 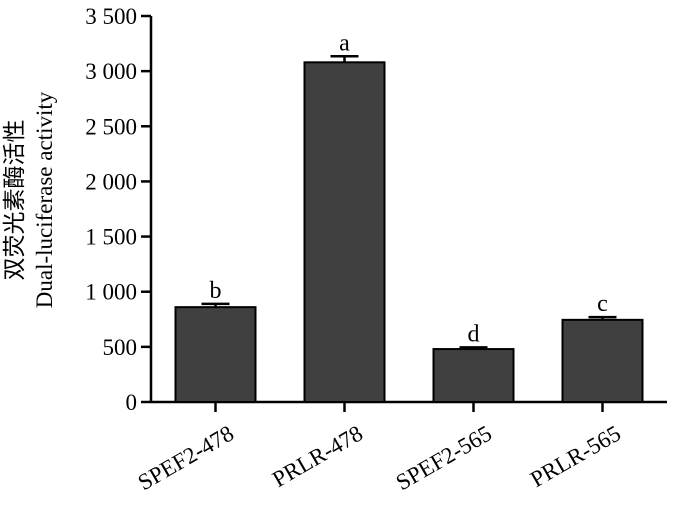 I want to click on y-tick-label: 0, so click(x=132, y=402).